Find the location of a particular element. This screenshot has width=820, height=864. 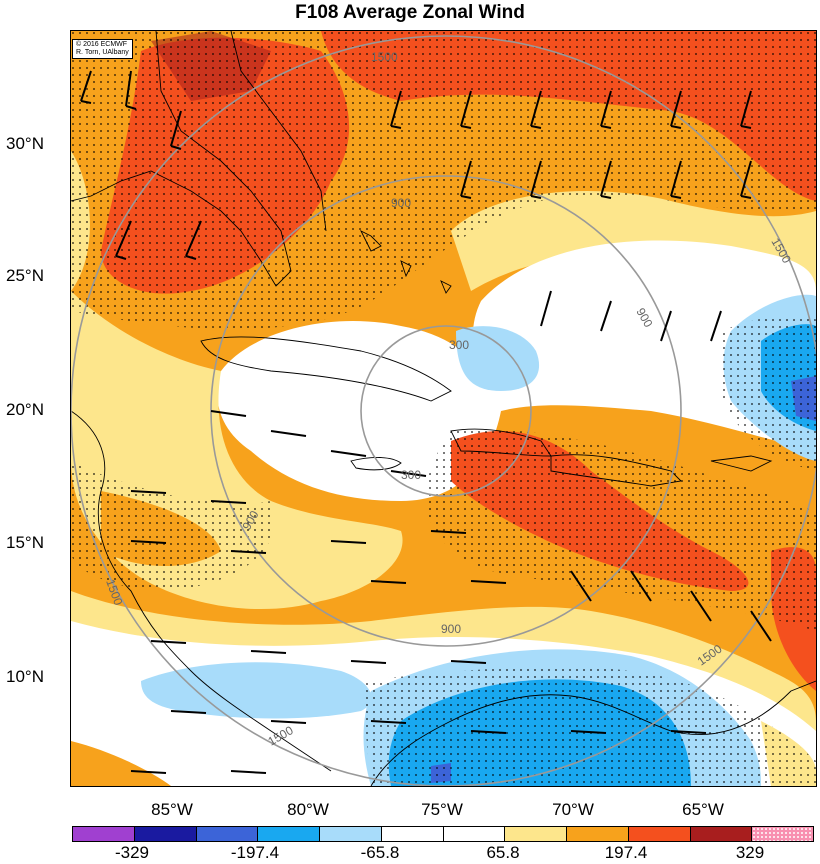

colorbar-label: -197.4 is located at coordinates (255, 852).